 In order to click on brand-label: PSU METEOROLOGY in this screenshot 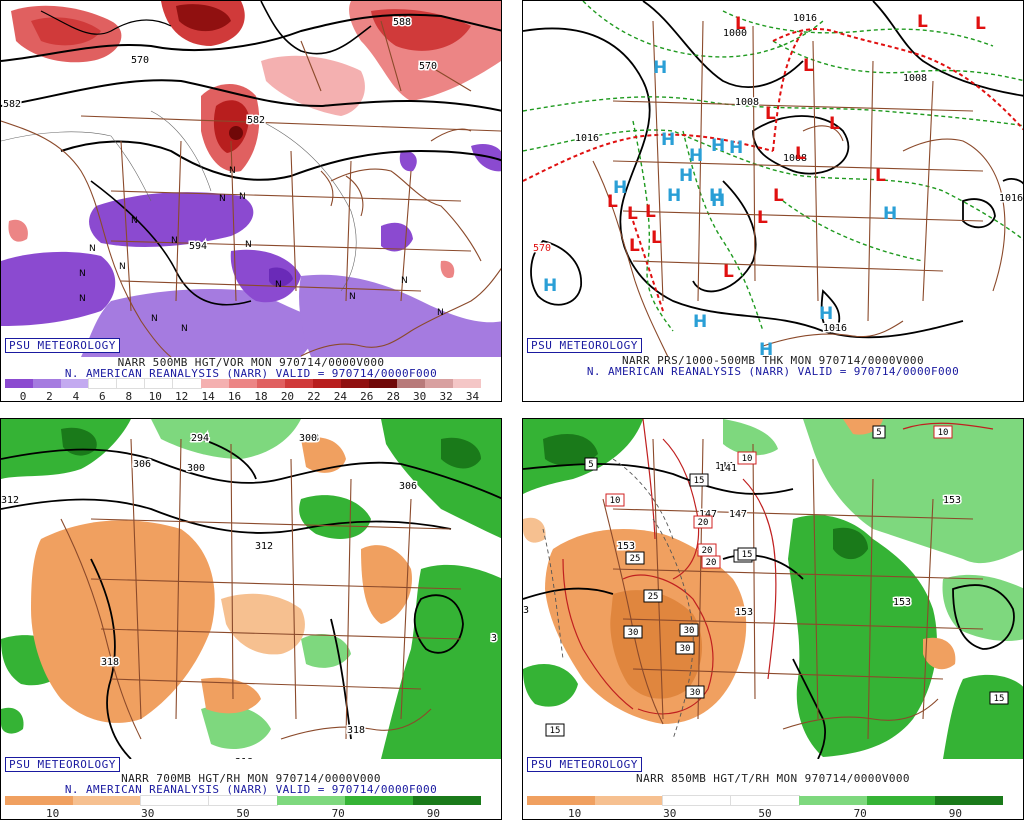, I will do `click(62, 764)`.